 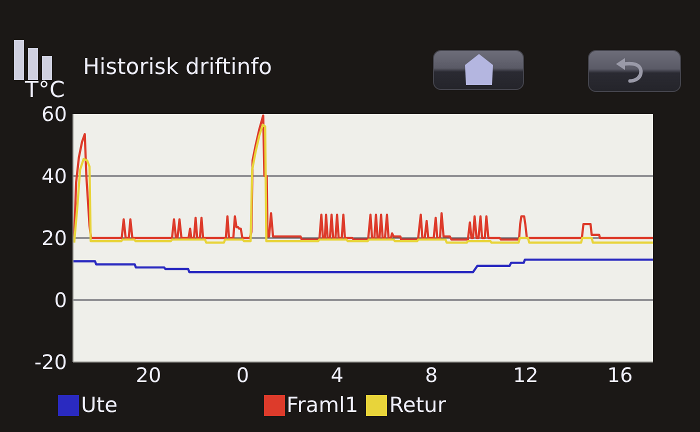 I want to click on home-button, so click(x=478, y=70).